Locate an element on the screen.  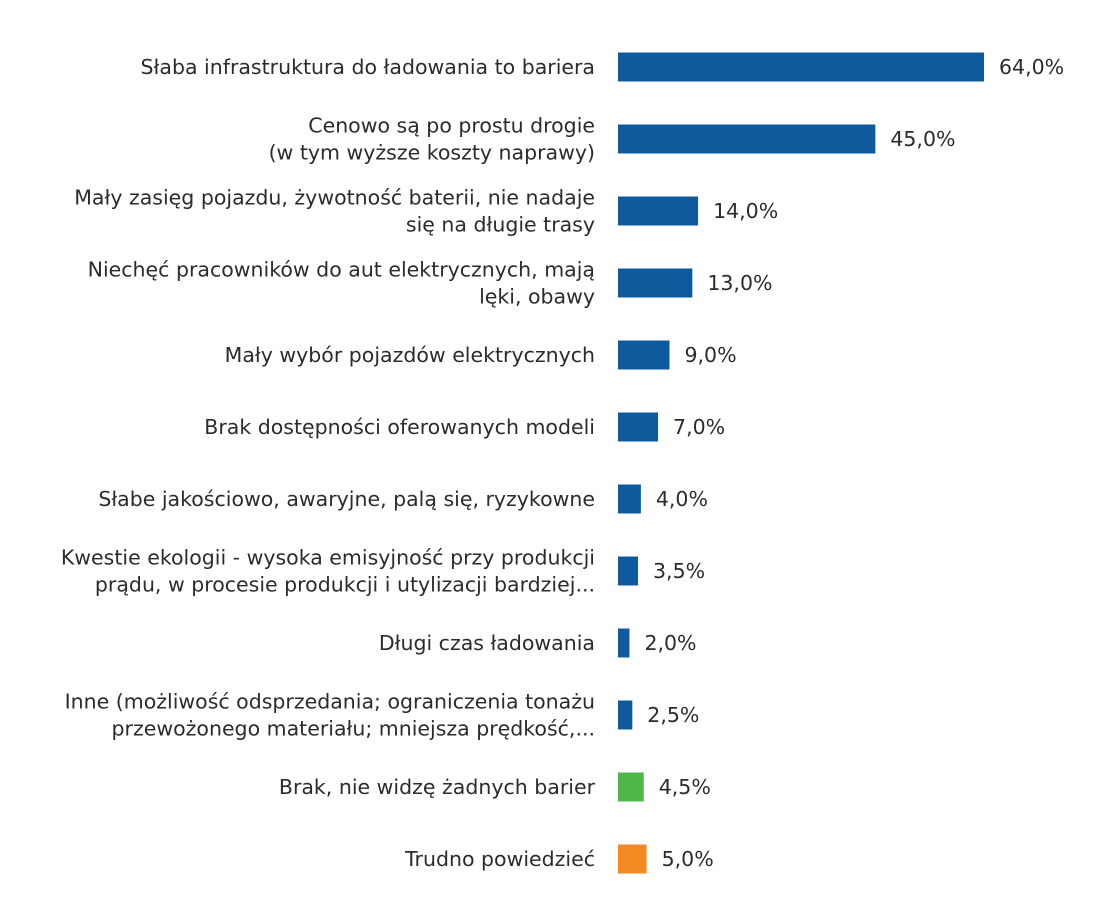
value-label-7: 4,0% is located at coordinates (682, 499).